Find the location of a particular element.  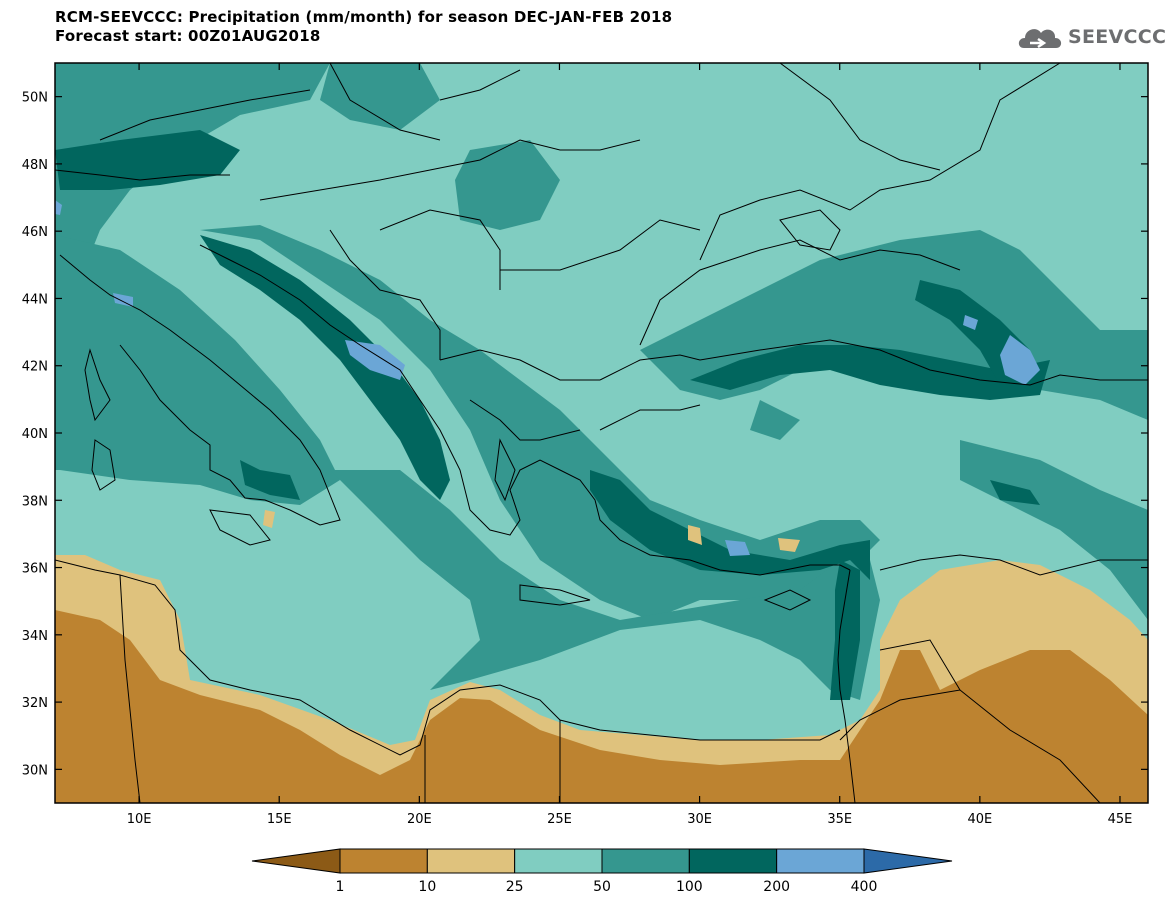

colorbar-label: 400 is located at coordinates (864, 887).